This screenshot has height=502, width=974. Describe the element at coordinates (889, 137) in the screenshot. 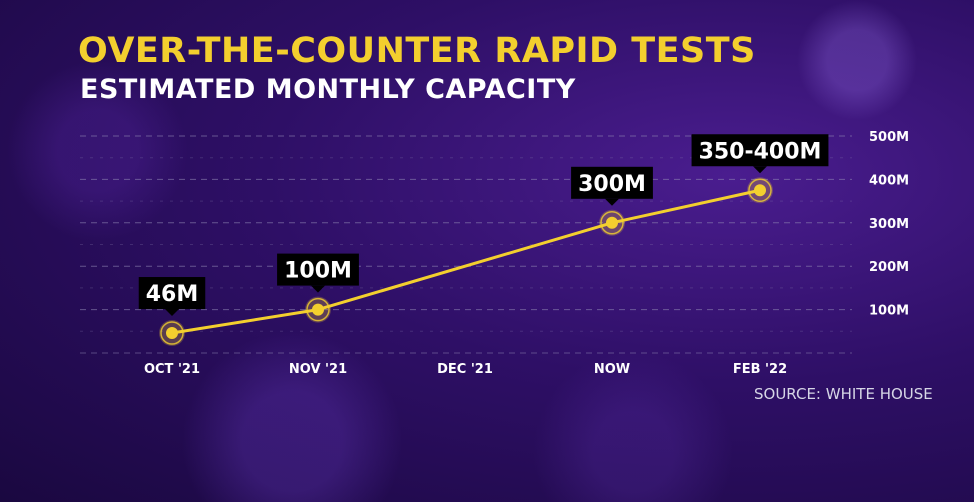

I see `y-tick-label: 500M` at that location.